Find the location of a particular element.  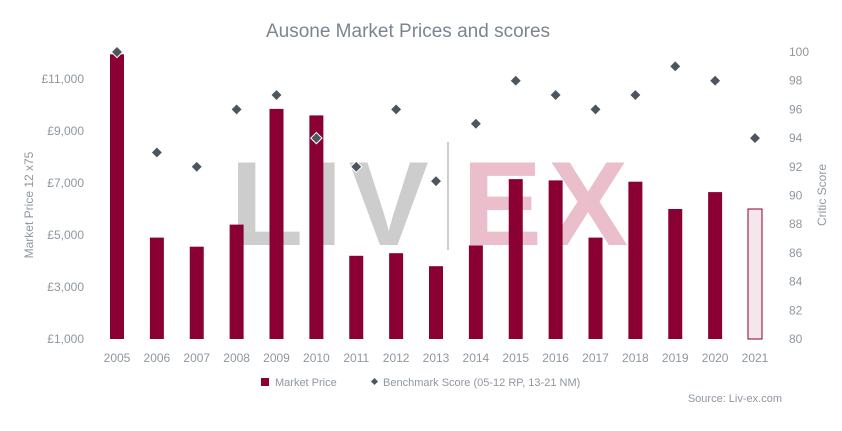

bar-market-price-2015 is located at coordinates (515, 259).